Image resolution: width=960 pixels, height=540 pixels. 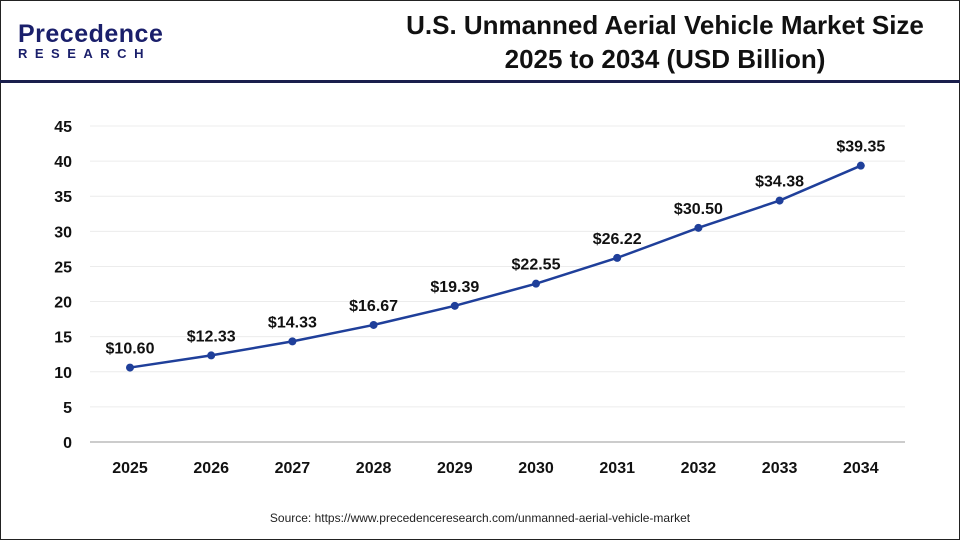 I want to click on x-tick-label: 2033, so click(x=780, y=468).